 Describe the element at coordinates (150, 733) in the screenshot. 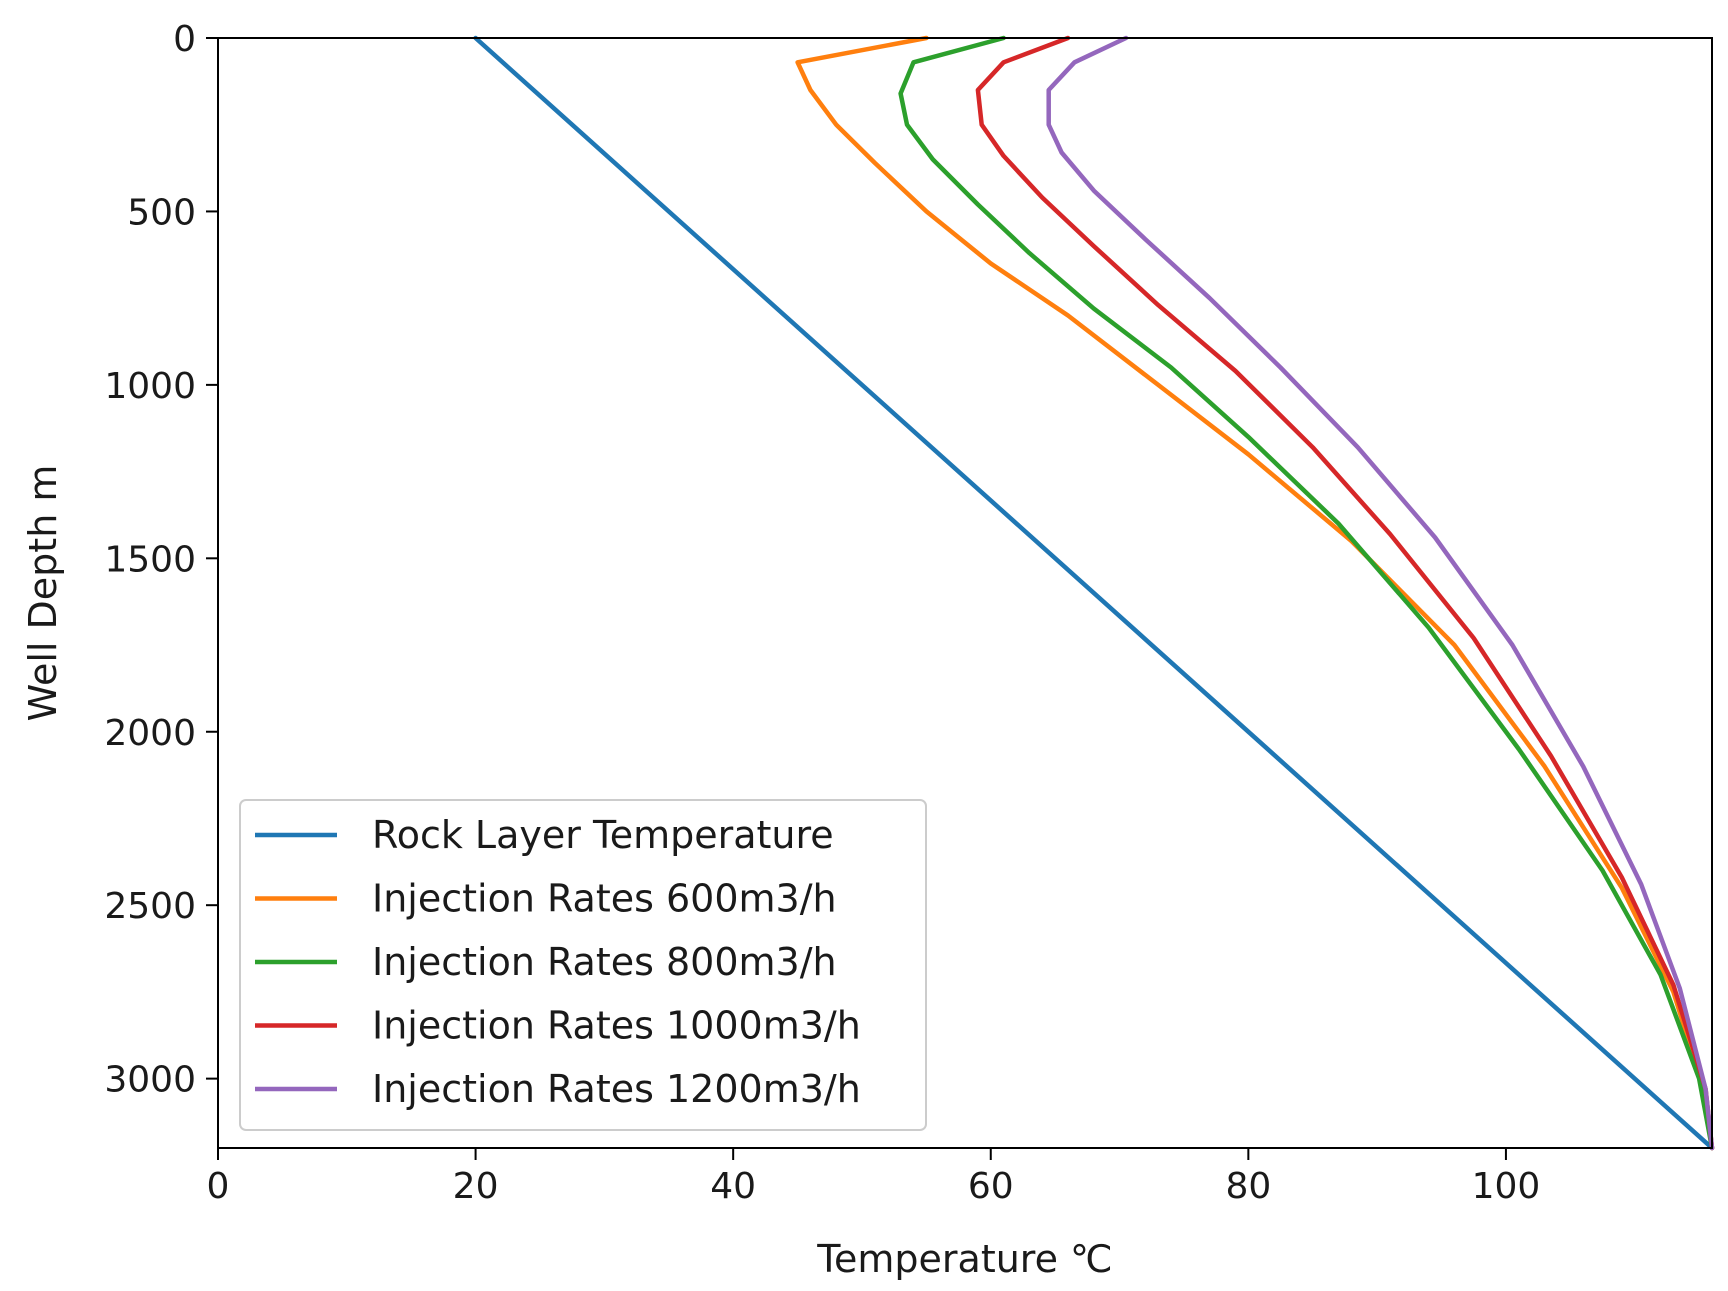

I see `y-tick-label: 2000` at that location.